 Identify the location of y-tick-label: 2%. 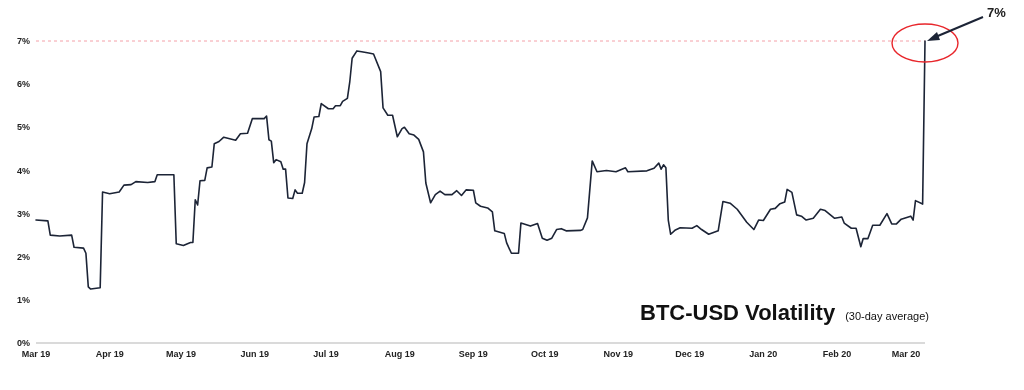
(23, 256).